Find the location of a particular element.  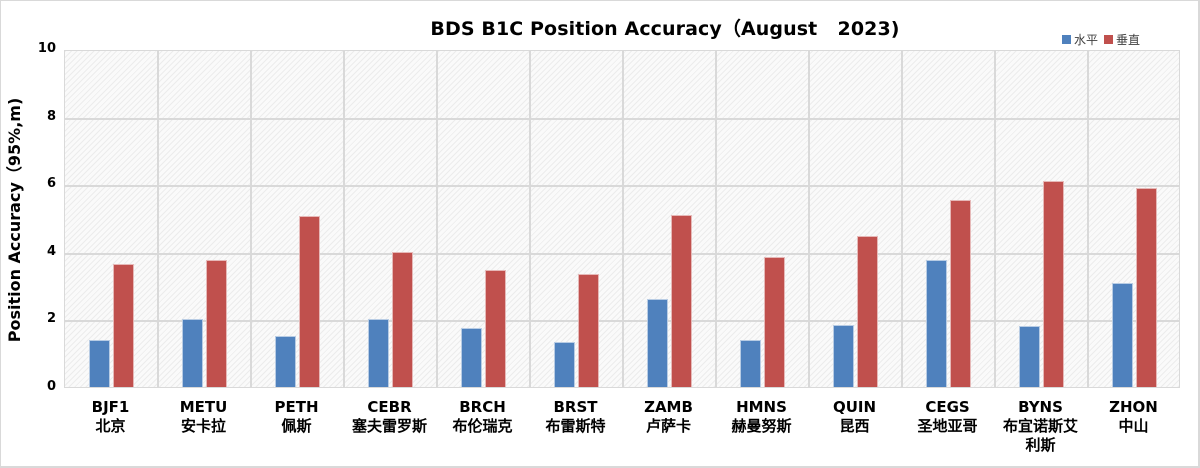

bar-cebr-vertical is located at coordinates (402, 319).